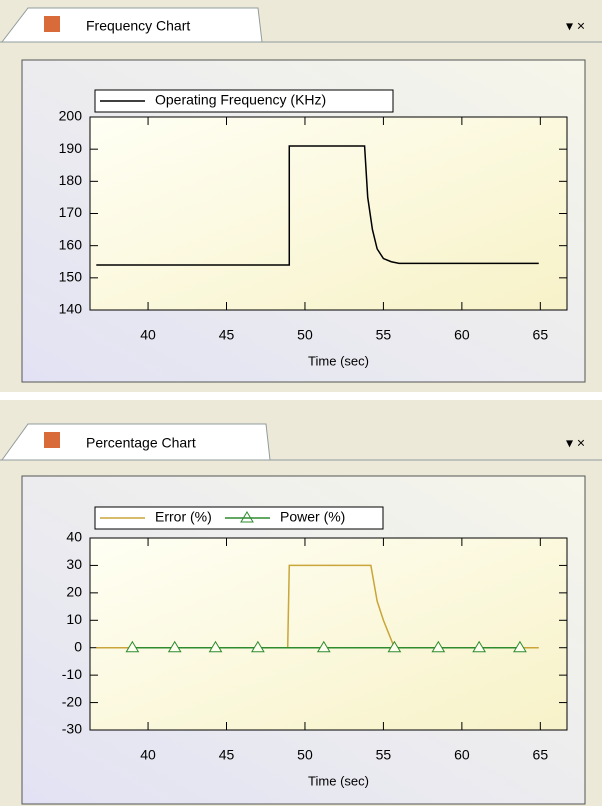 Image resolution: width=602 pixels, height=811 pixels. What do you see at coordinates (72, 701) in the screenshot?
I see `y-tick-label: -20` at bounding box center [72, 701].